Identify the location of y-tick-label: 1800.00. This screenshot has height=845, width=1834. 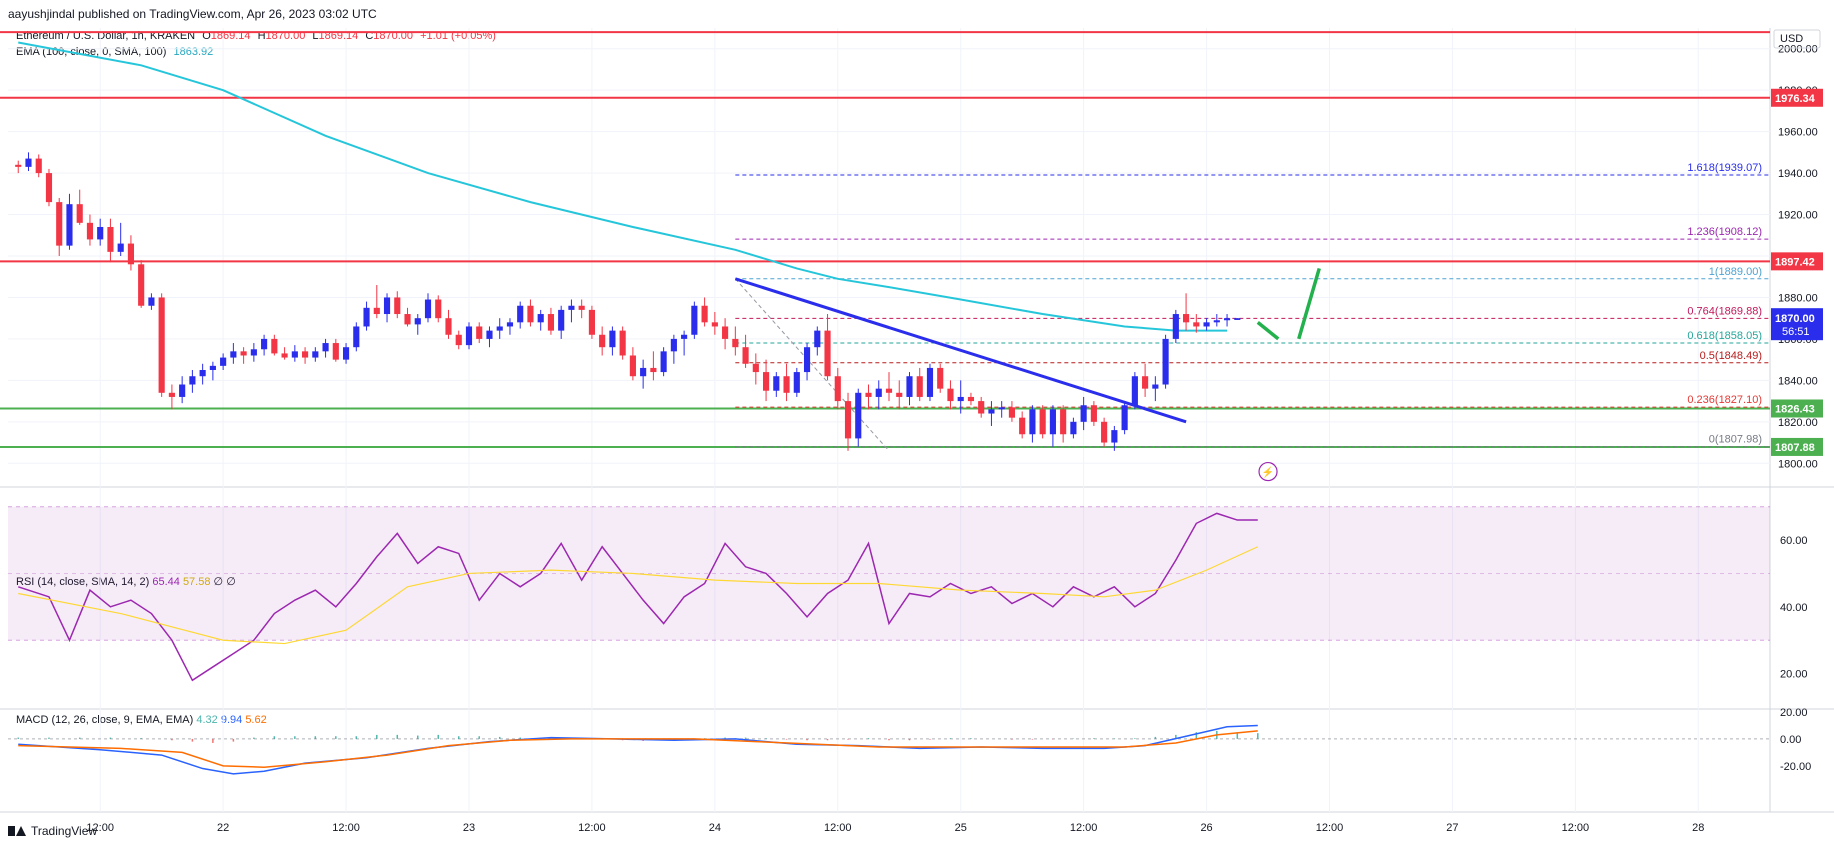
(1798, 464).